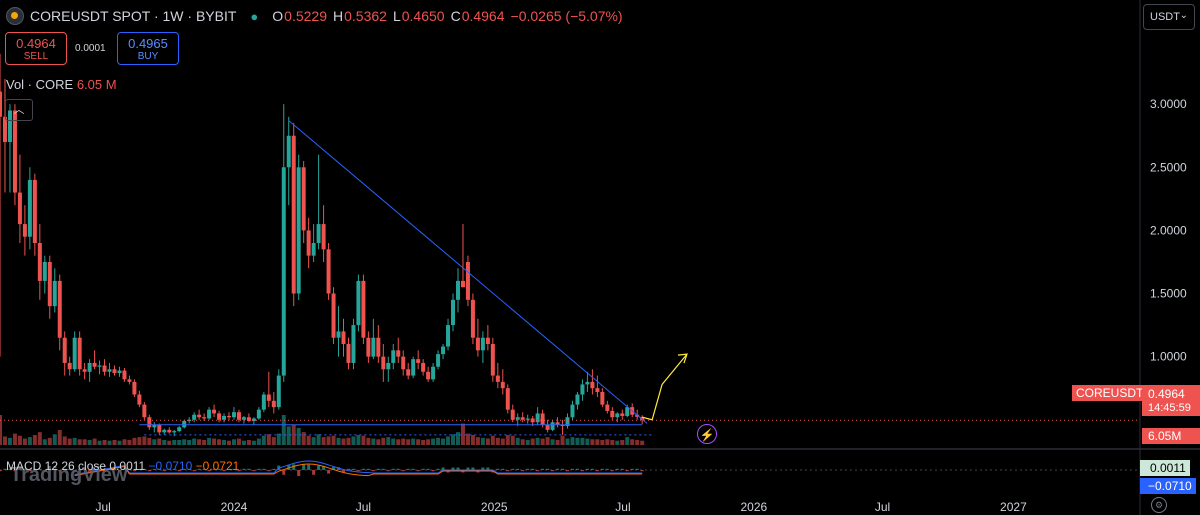 This screenshot has height=515, width=1200. What do you see at coordinates (707, 434) in the screenshot?
I see `flash-icon: ⚡` at bounding box center [707, 434].